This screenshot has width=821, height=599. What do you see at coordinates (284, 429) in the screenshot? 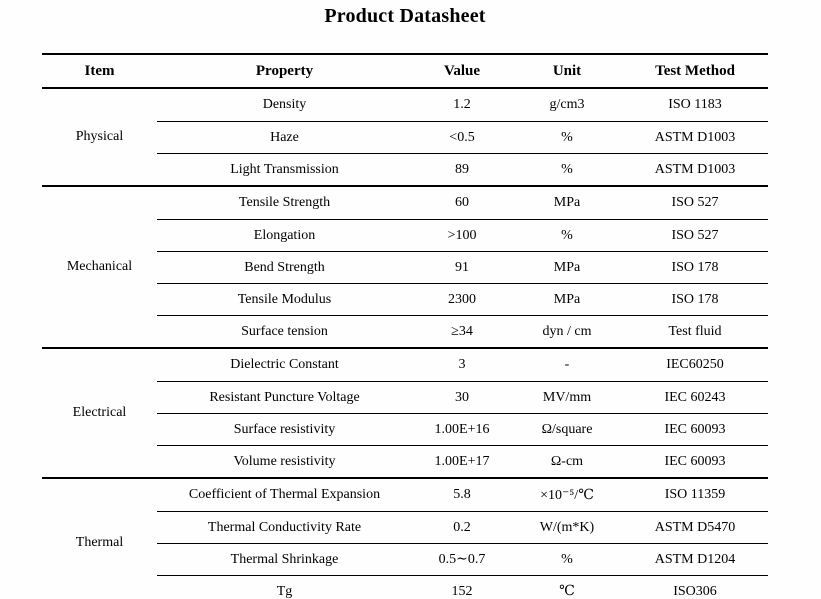
I see `property-cell: Surface resistivity` at bounding box center [284, 429].